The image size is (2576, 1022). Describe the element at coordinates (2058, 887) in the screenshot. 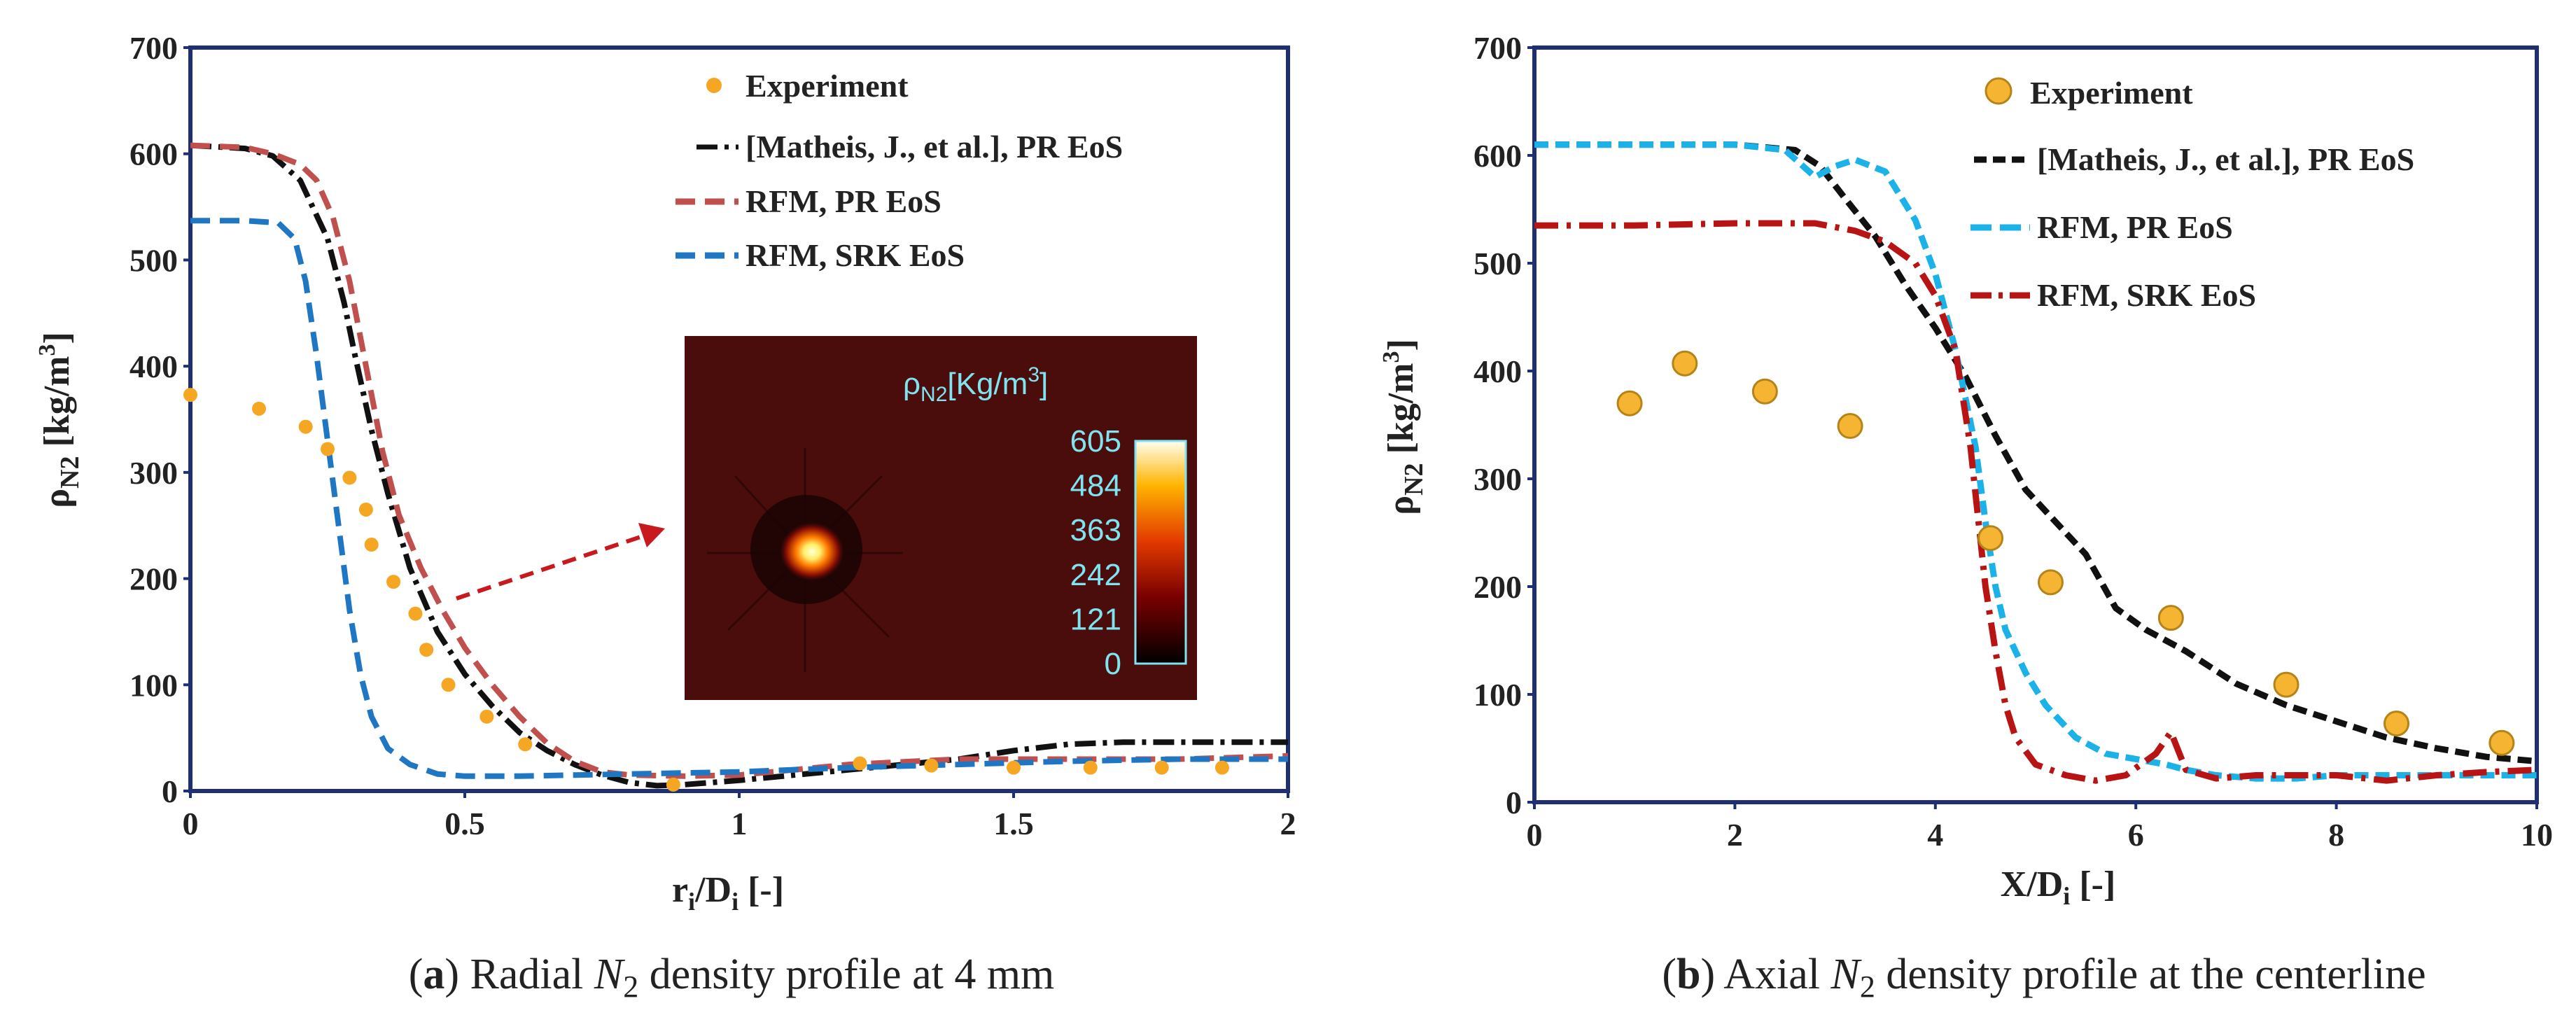

I see `panel-b-x-axis-label: X/Di [-]` at that location.